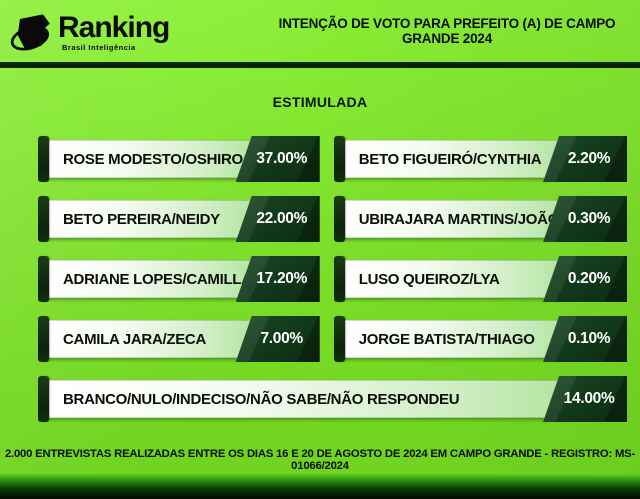 Image resolution: width=640 pixels, height=499 pixels. Describe the element at coordinates (585, 159) in the screenshot. I see `value-tag: 2.20%` at that location.